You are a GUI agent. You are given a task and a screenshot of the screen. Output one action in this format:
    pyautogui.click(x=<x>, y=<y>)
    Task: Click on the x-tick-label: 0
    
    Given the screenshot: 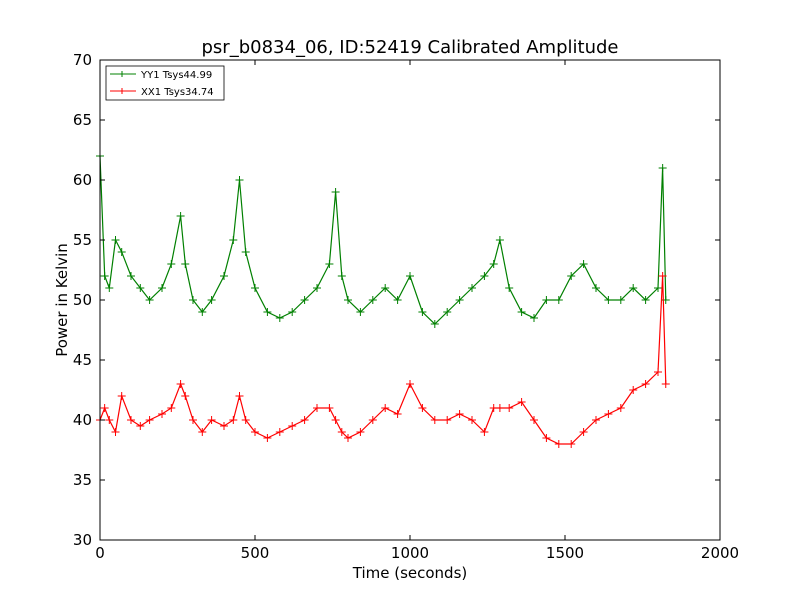 What is the action you would take?
    pyautogui.click(x=100, y=553)
    